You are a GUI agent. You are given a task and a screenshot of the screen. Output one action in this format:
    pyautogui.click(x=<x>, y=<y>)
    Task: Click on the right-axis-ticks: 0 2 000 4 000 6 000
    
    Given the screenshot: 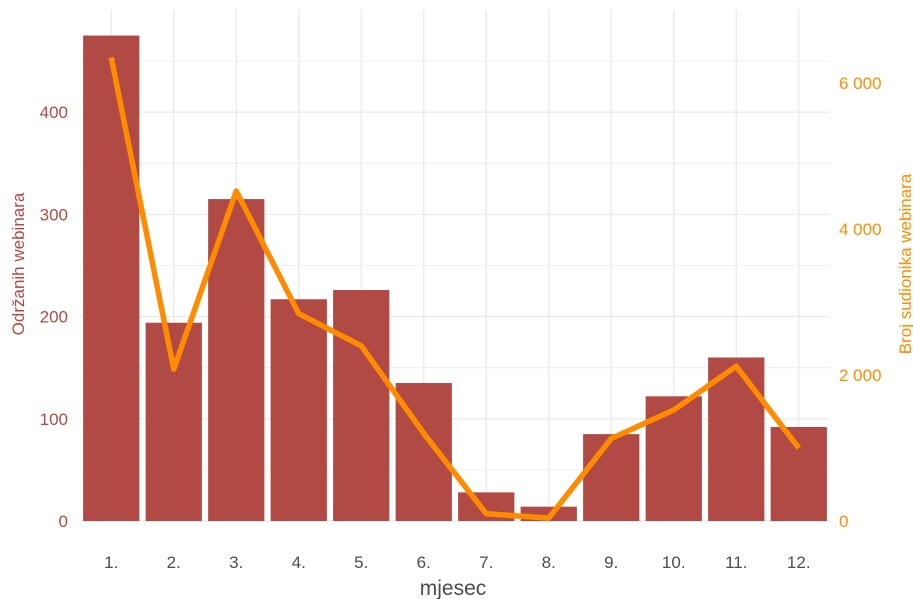 What is the action you would take?
    pyautogui.click(x=860, y=302)
    